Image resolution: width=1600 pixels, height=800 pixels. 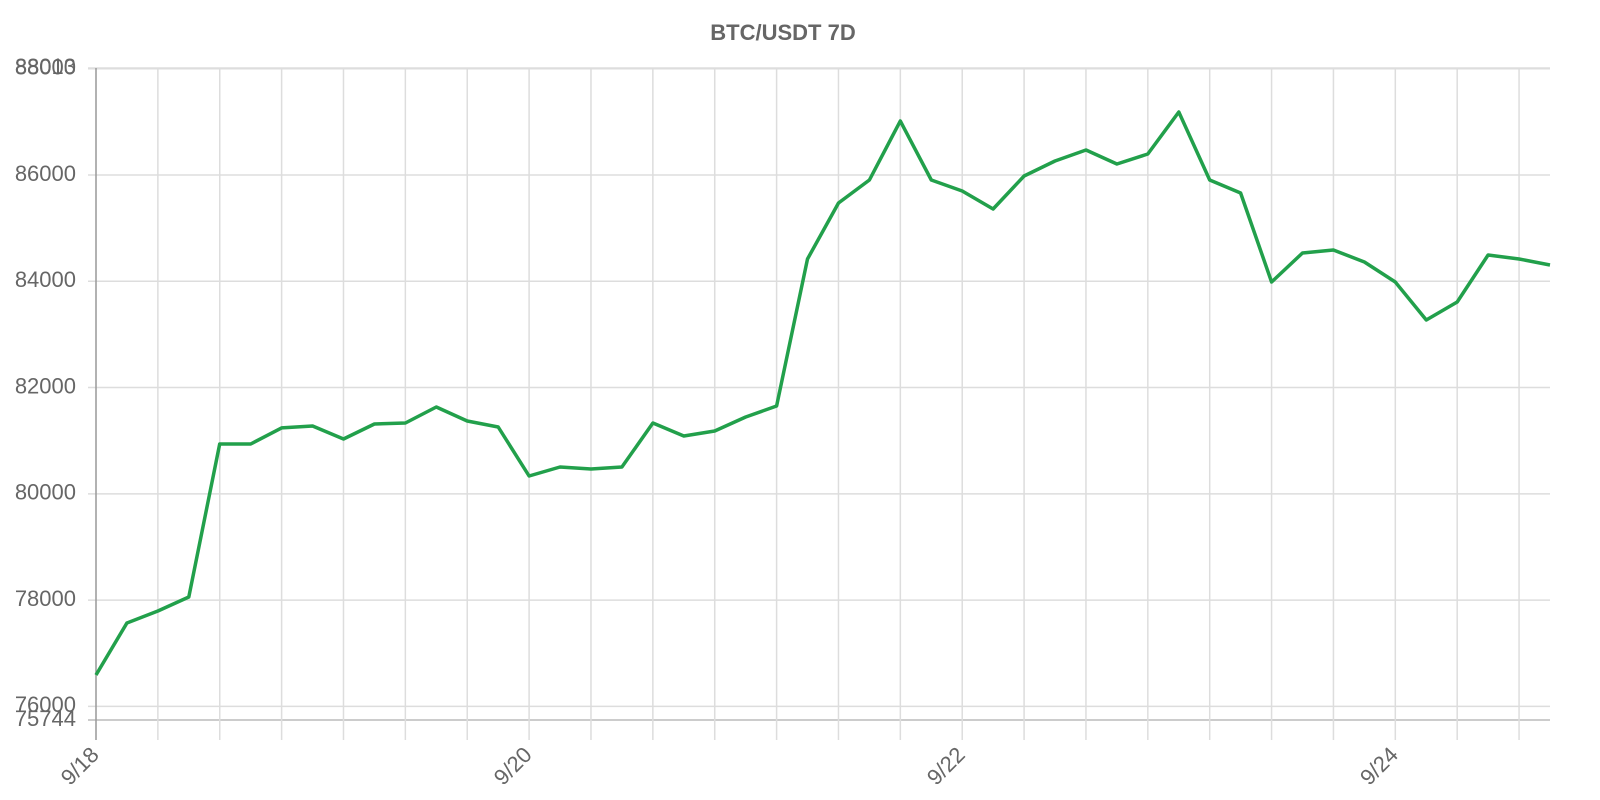 What do you see at coordinates (45, 718) in the screenshot?
I see `y-tick-label: 75744` at bounding box center [45, 718].